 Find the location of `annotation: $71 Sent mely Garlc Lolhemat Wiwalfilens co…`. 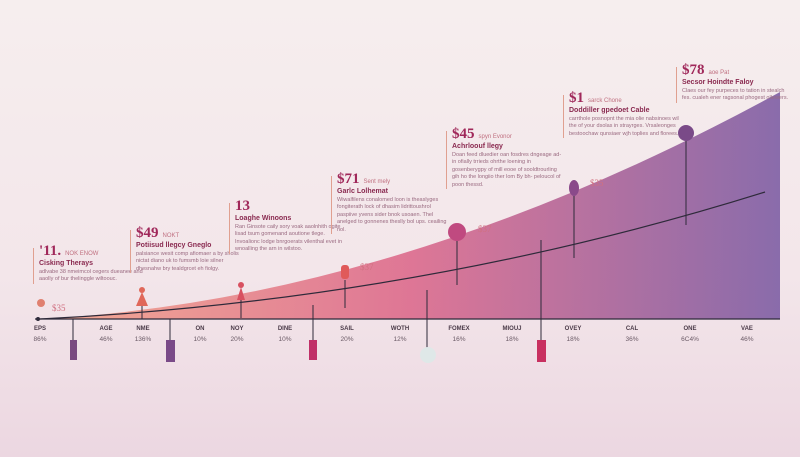

annotation: $71 Sent mely Garlc Lolhemat Wiwalfilens co… is located at coordinates (389, 203).